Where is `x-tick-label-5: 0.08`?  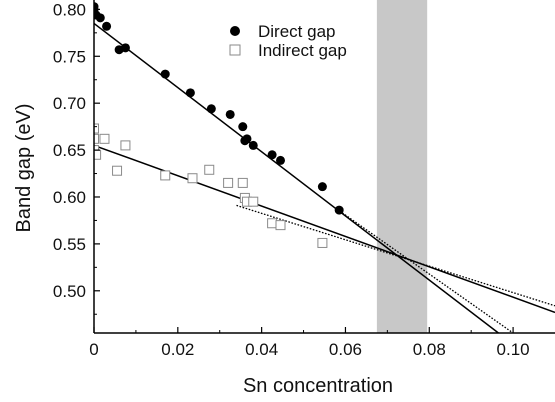
x-tick-label-5: 0.08 is located at coordinates (429, 349).